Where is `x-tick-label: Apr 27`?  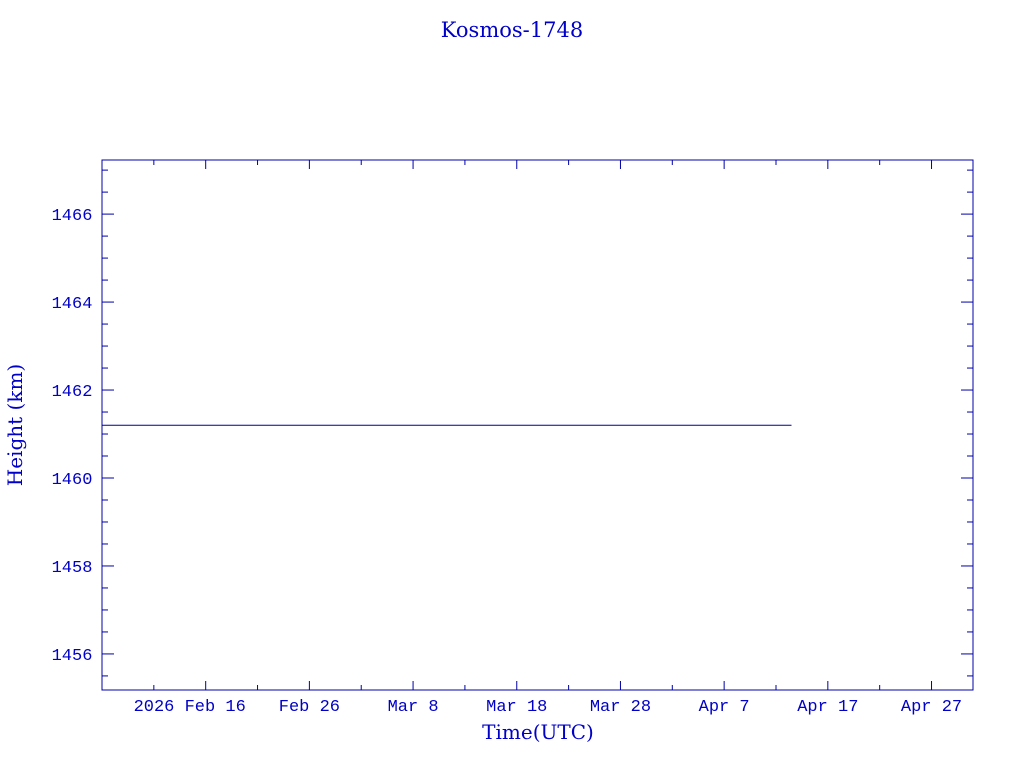 x-tick-label: Apr 27 is located at coordinates (931, 707).